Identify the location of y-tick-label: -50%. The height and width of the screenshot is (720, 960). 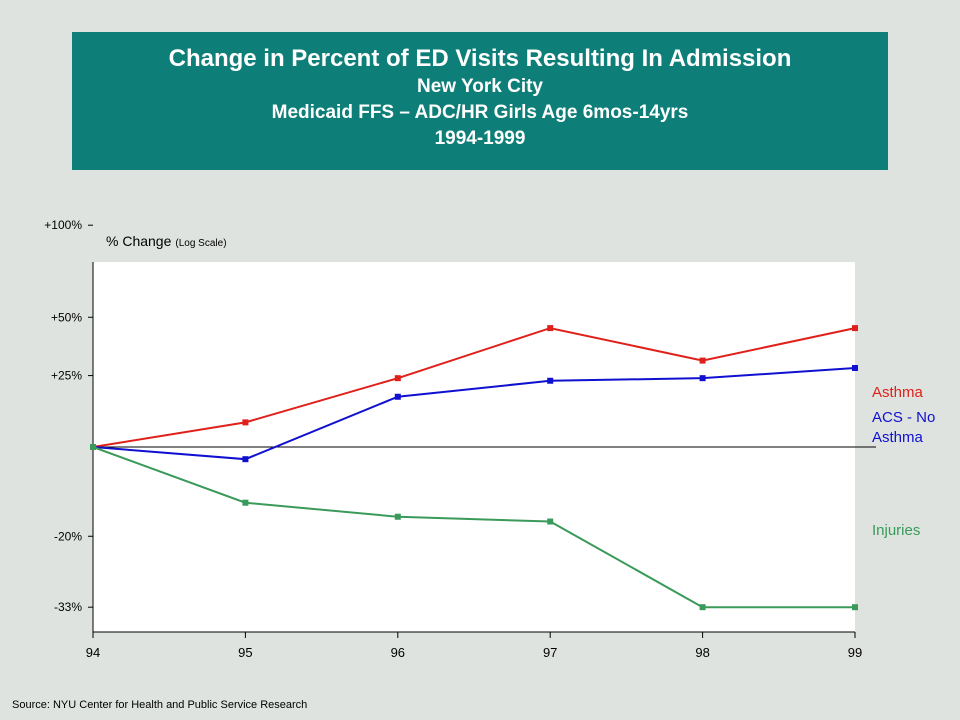
(68, 718).